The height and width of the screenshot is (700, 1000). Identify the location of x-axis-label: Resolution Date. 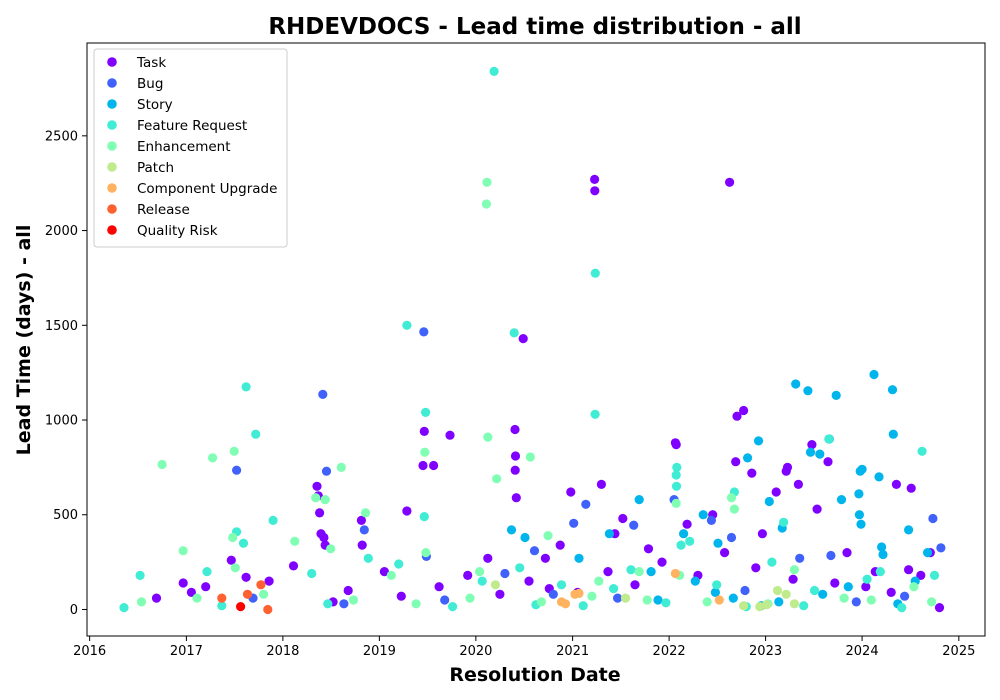
(534, 675).